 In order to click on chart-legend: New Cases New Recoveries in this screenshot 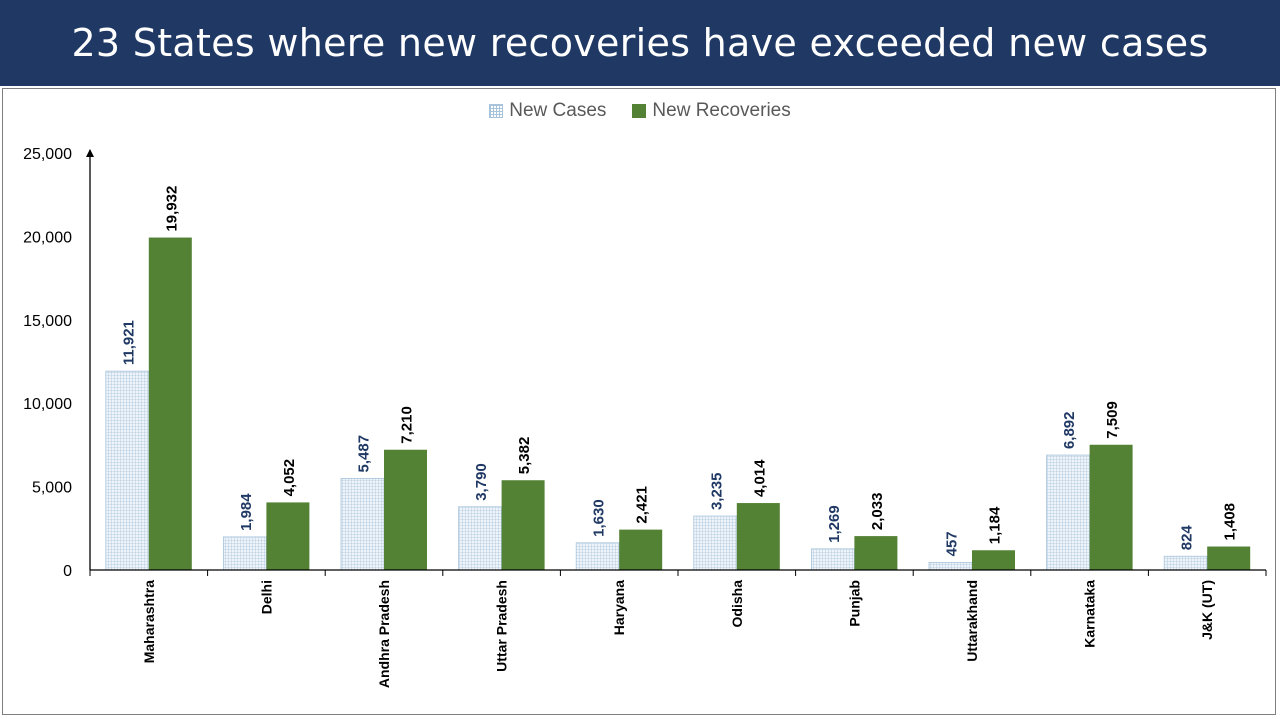, I will do `click(640, 111)`.